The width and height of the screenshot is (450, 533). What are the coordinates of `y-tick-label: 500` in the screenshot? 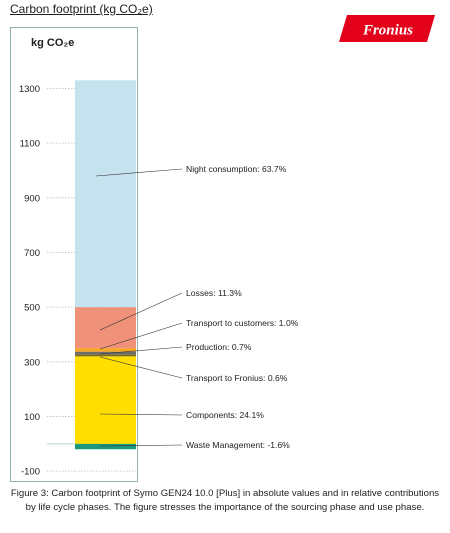 It's located at (32, 308).